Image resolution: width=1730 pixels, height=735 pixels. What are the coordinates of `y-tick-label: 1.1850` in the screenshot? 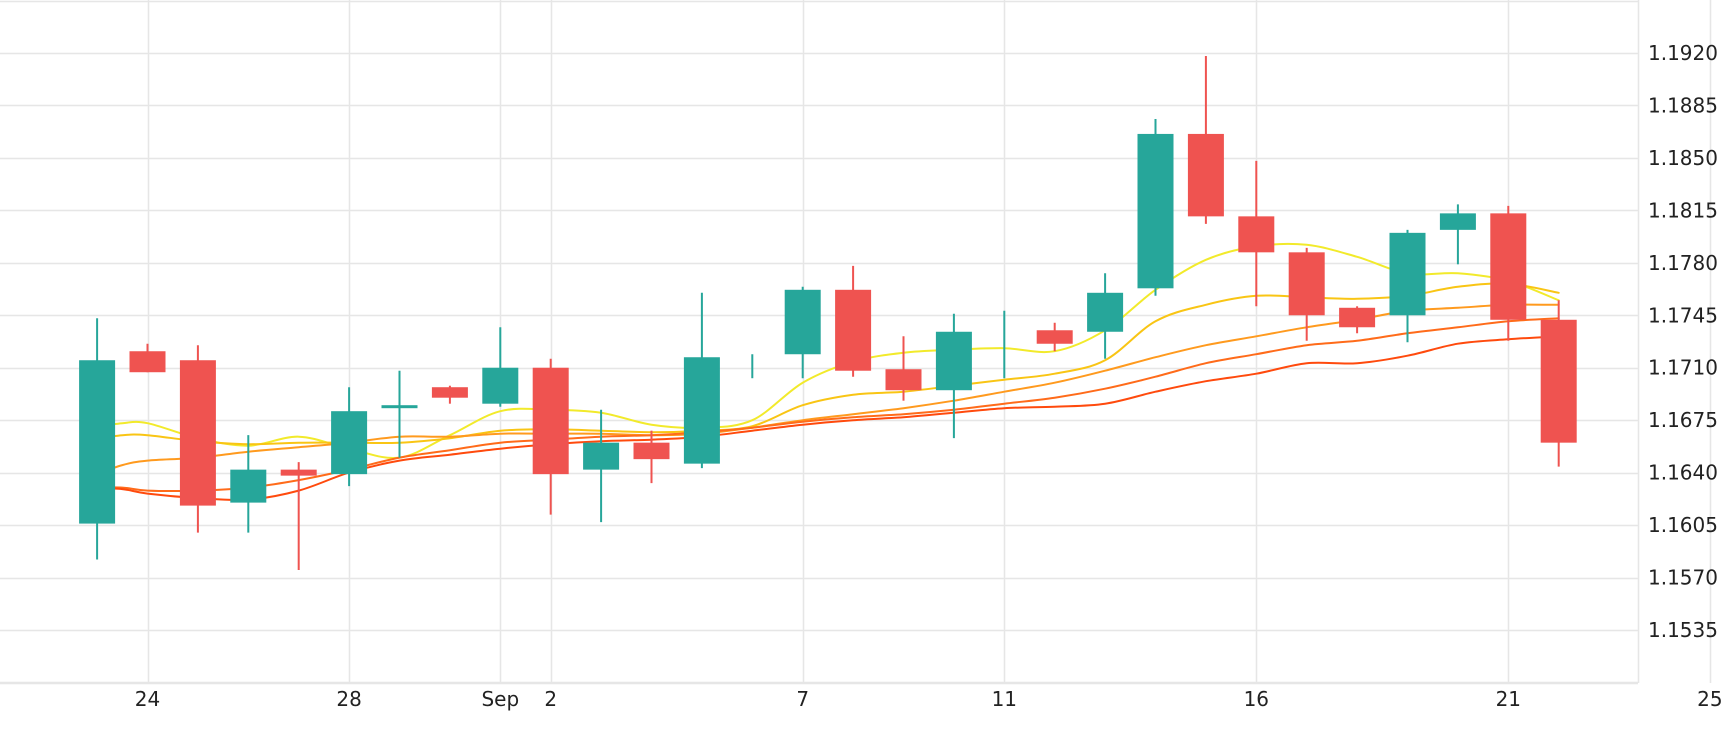 It's located at (1683, 158).